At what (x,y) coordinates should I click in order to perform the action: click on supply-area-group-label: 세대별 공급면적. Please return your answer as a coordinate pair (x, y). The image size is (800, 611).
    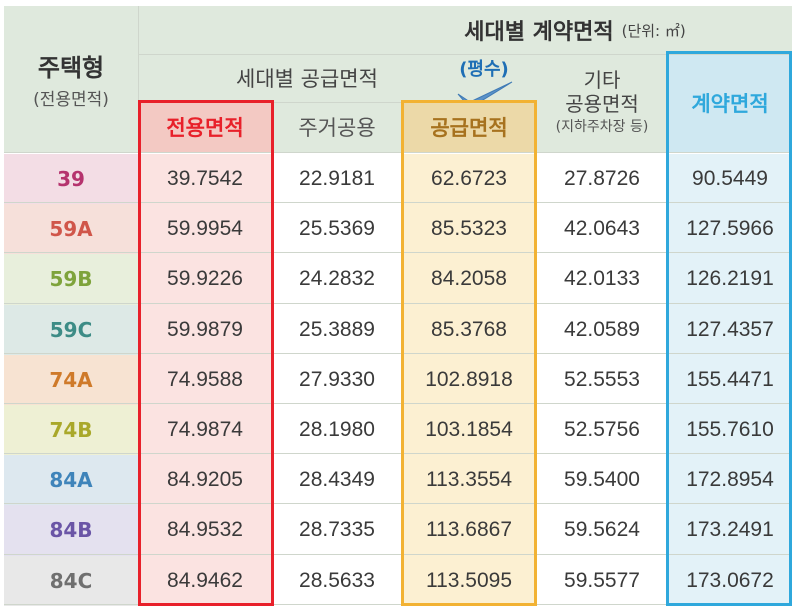
    Looking at the image, I should click on (307, 79).